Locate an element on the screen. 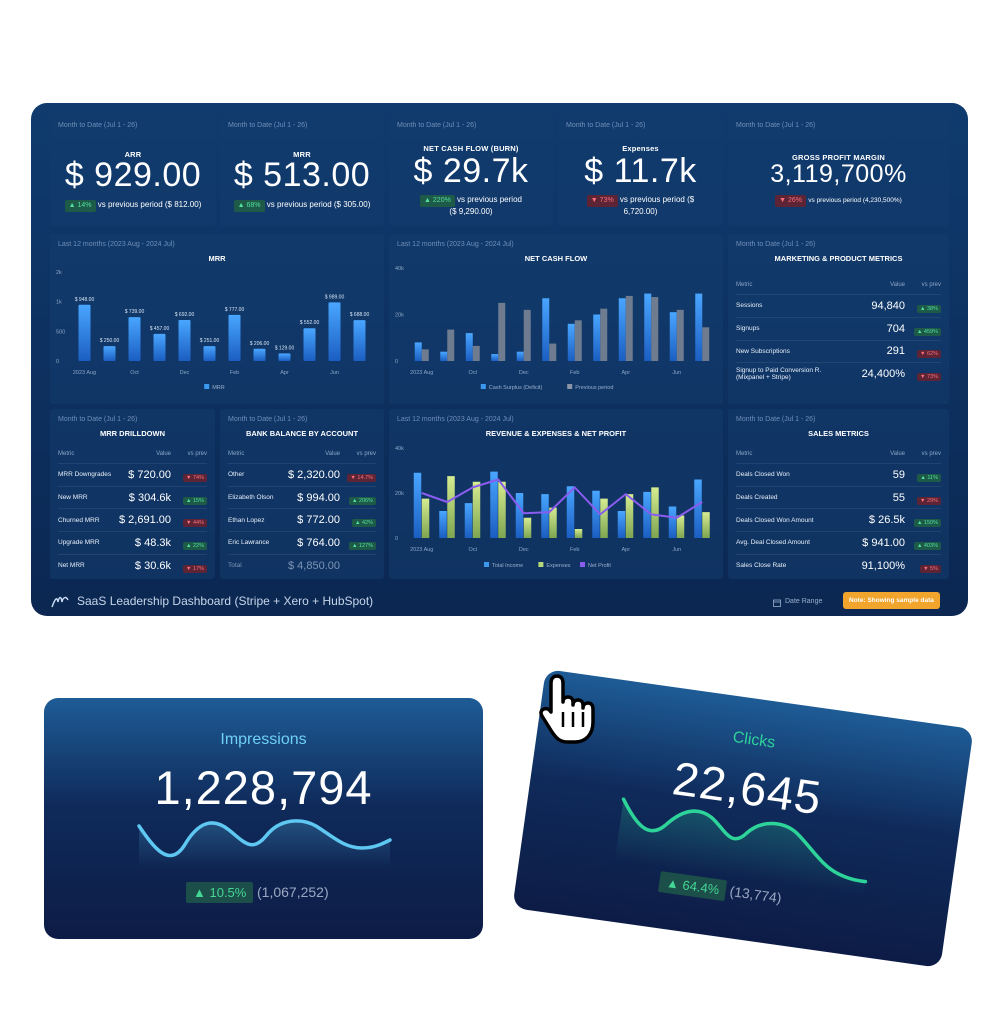 This screenshot has width=1005, height=1034. impressions-sparkline is located at coordinates (264, 843).